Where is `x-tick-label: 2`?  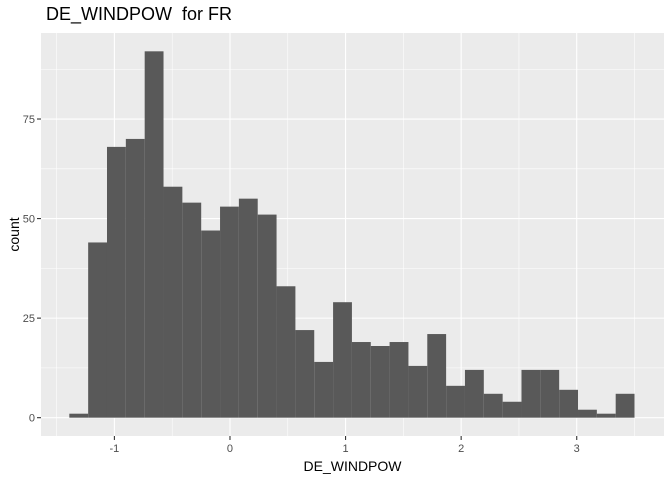 x-tick-label: 2 is located at coordinates (461, 449).